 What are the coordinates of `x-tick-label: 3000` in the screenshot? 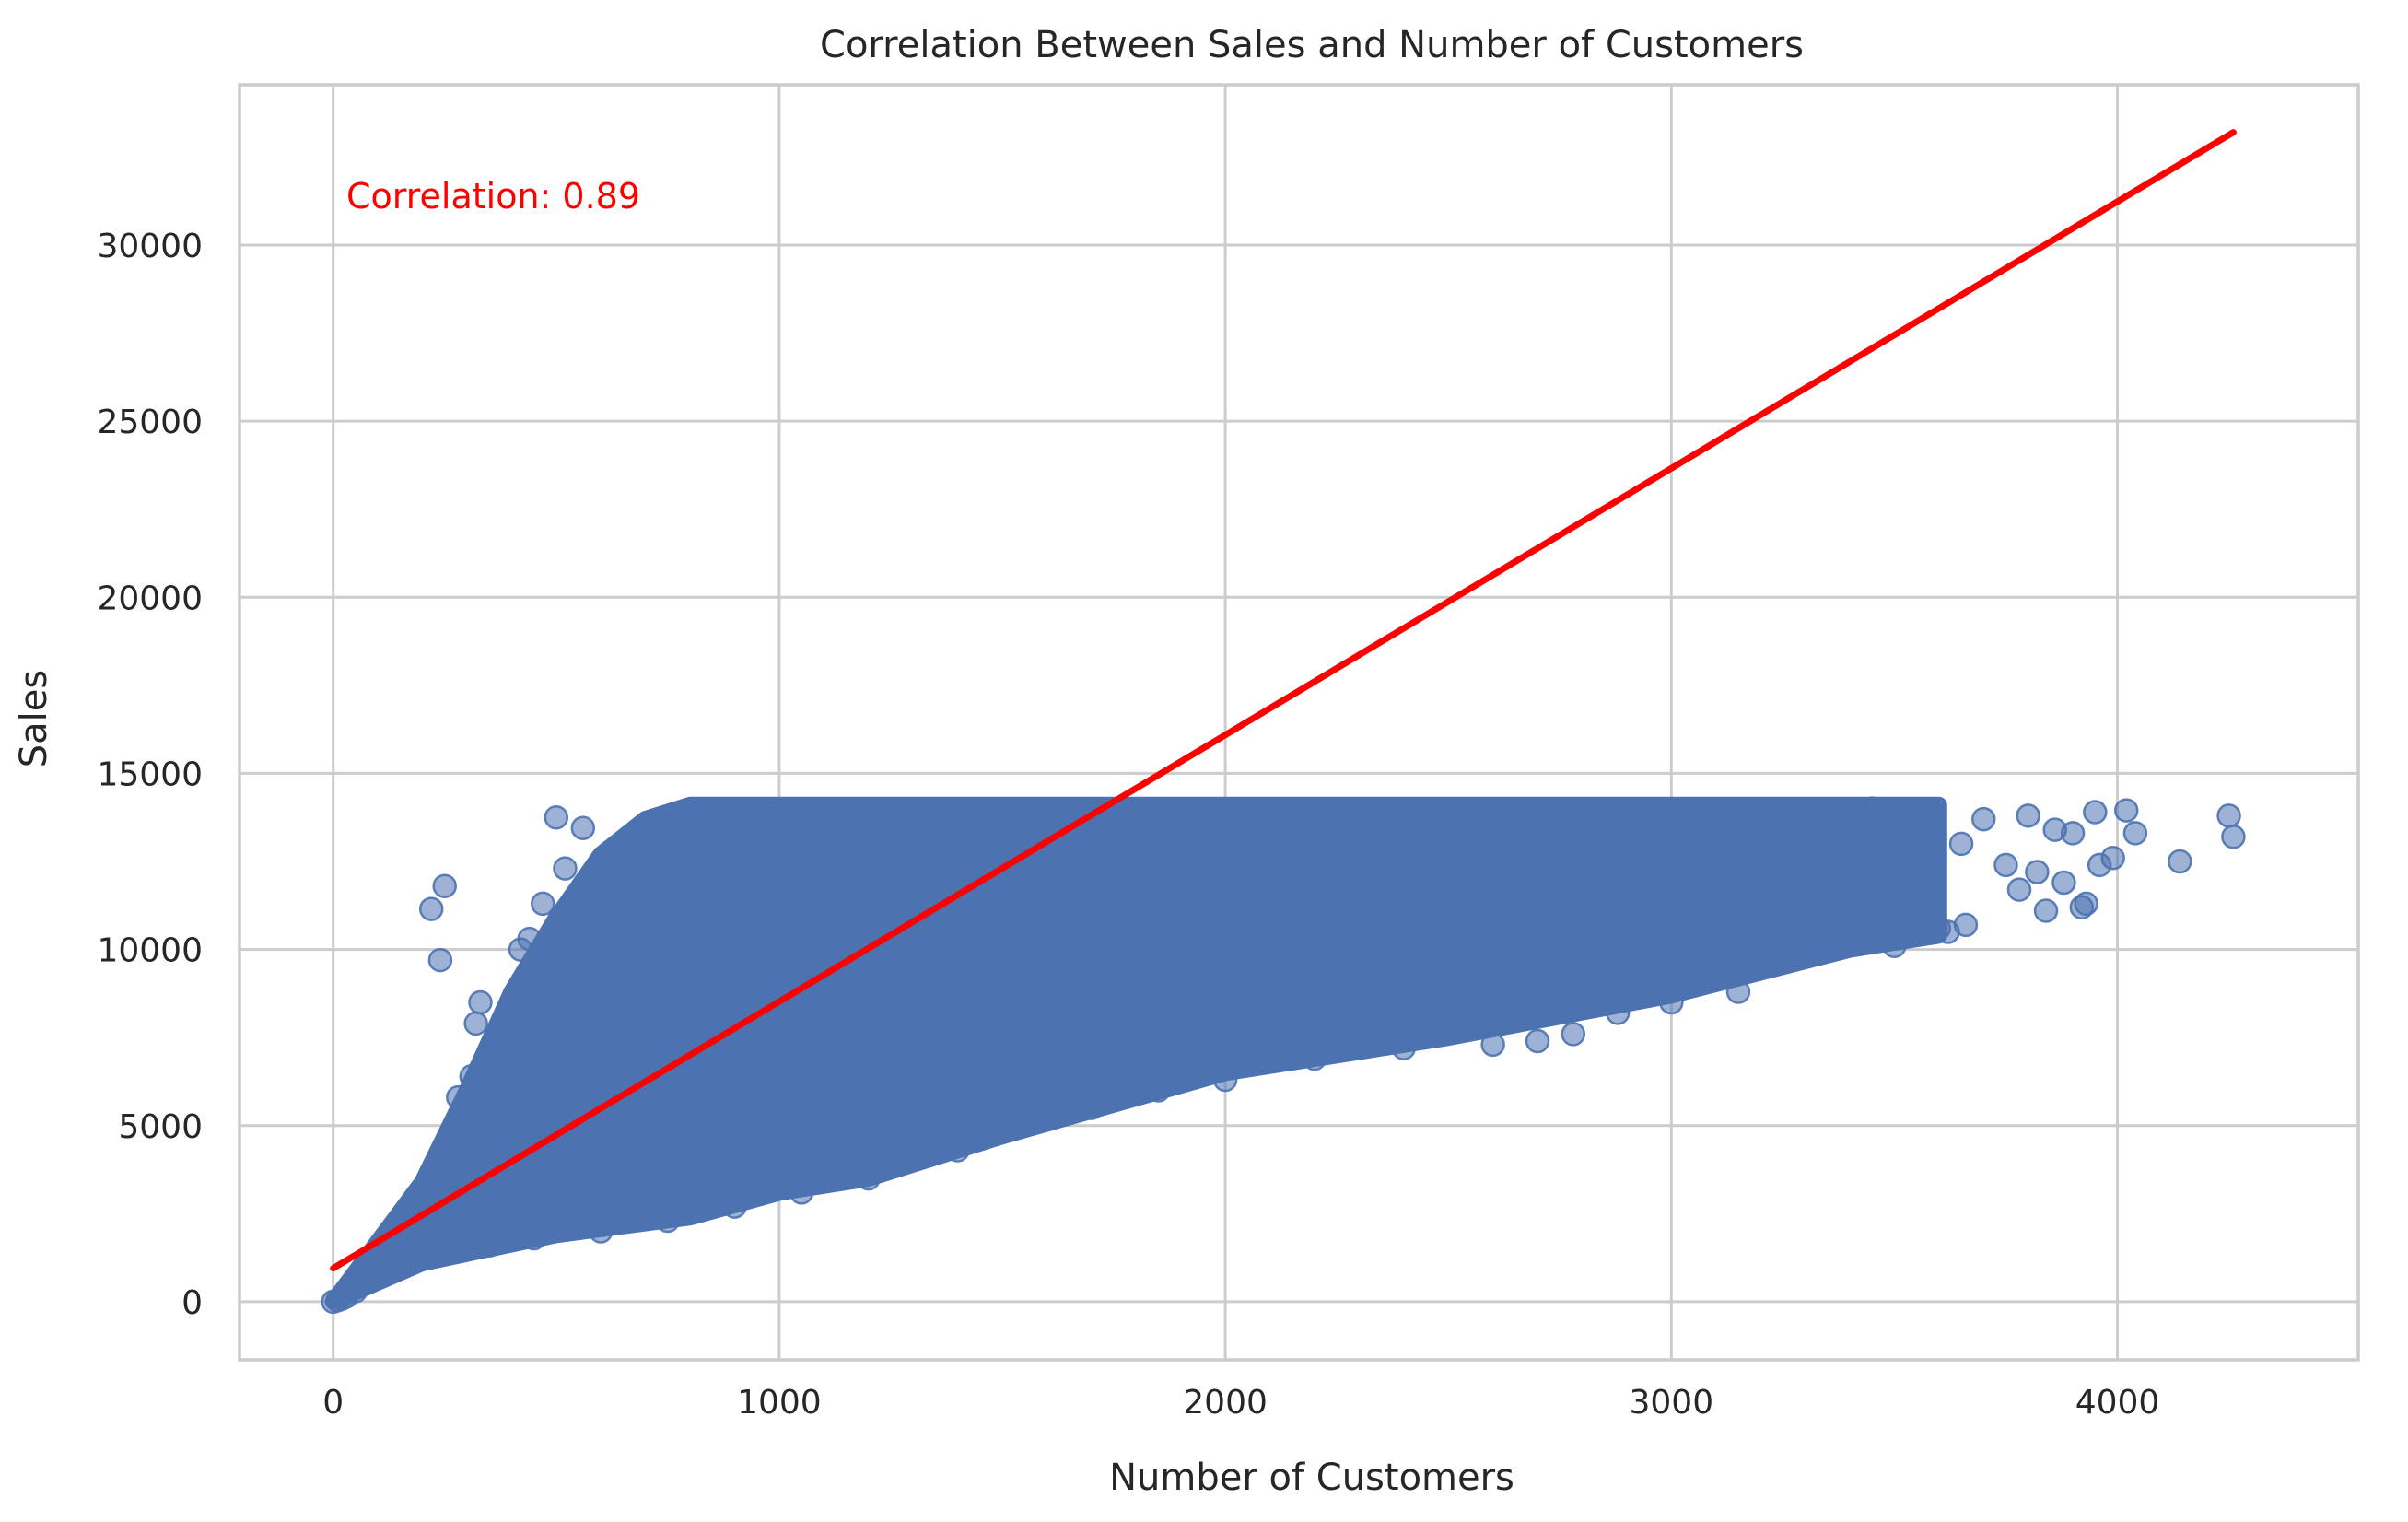 It's located at (1672, 1403).